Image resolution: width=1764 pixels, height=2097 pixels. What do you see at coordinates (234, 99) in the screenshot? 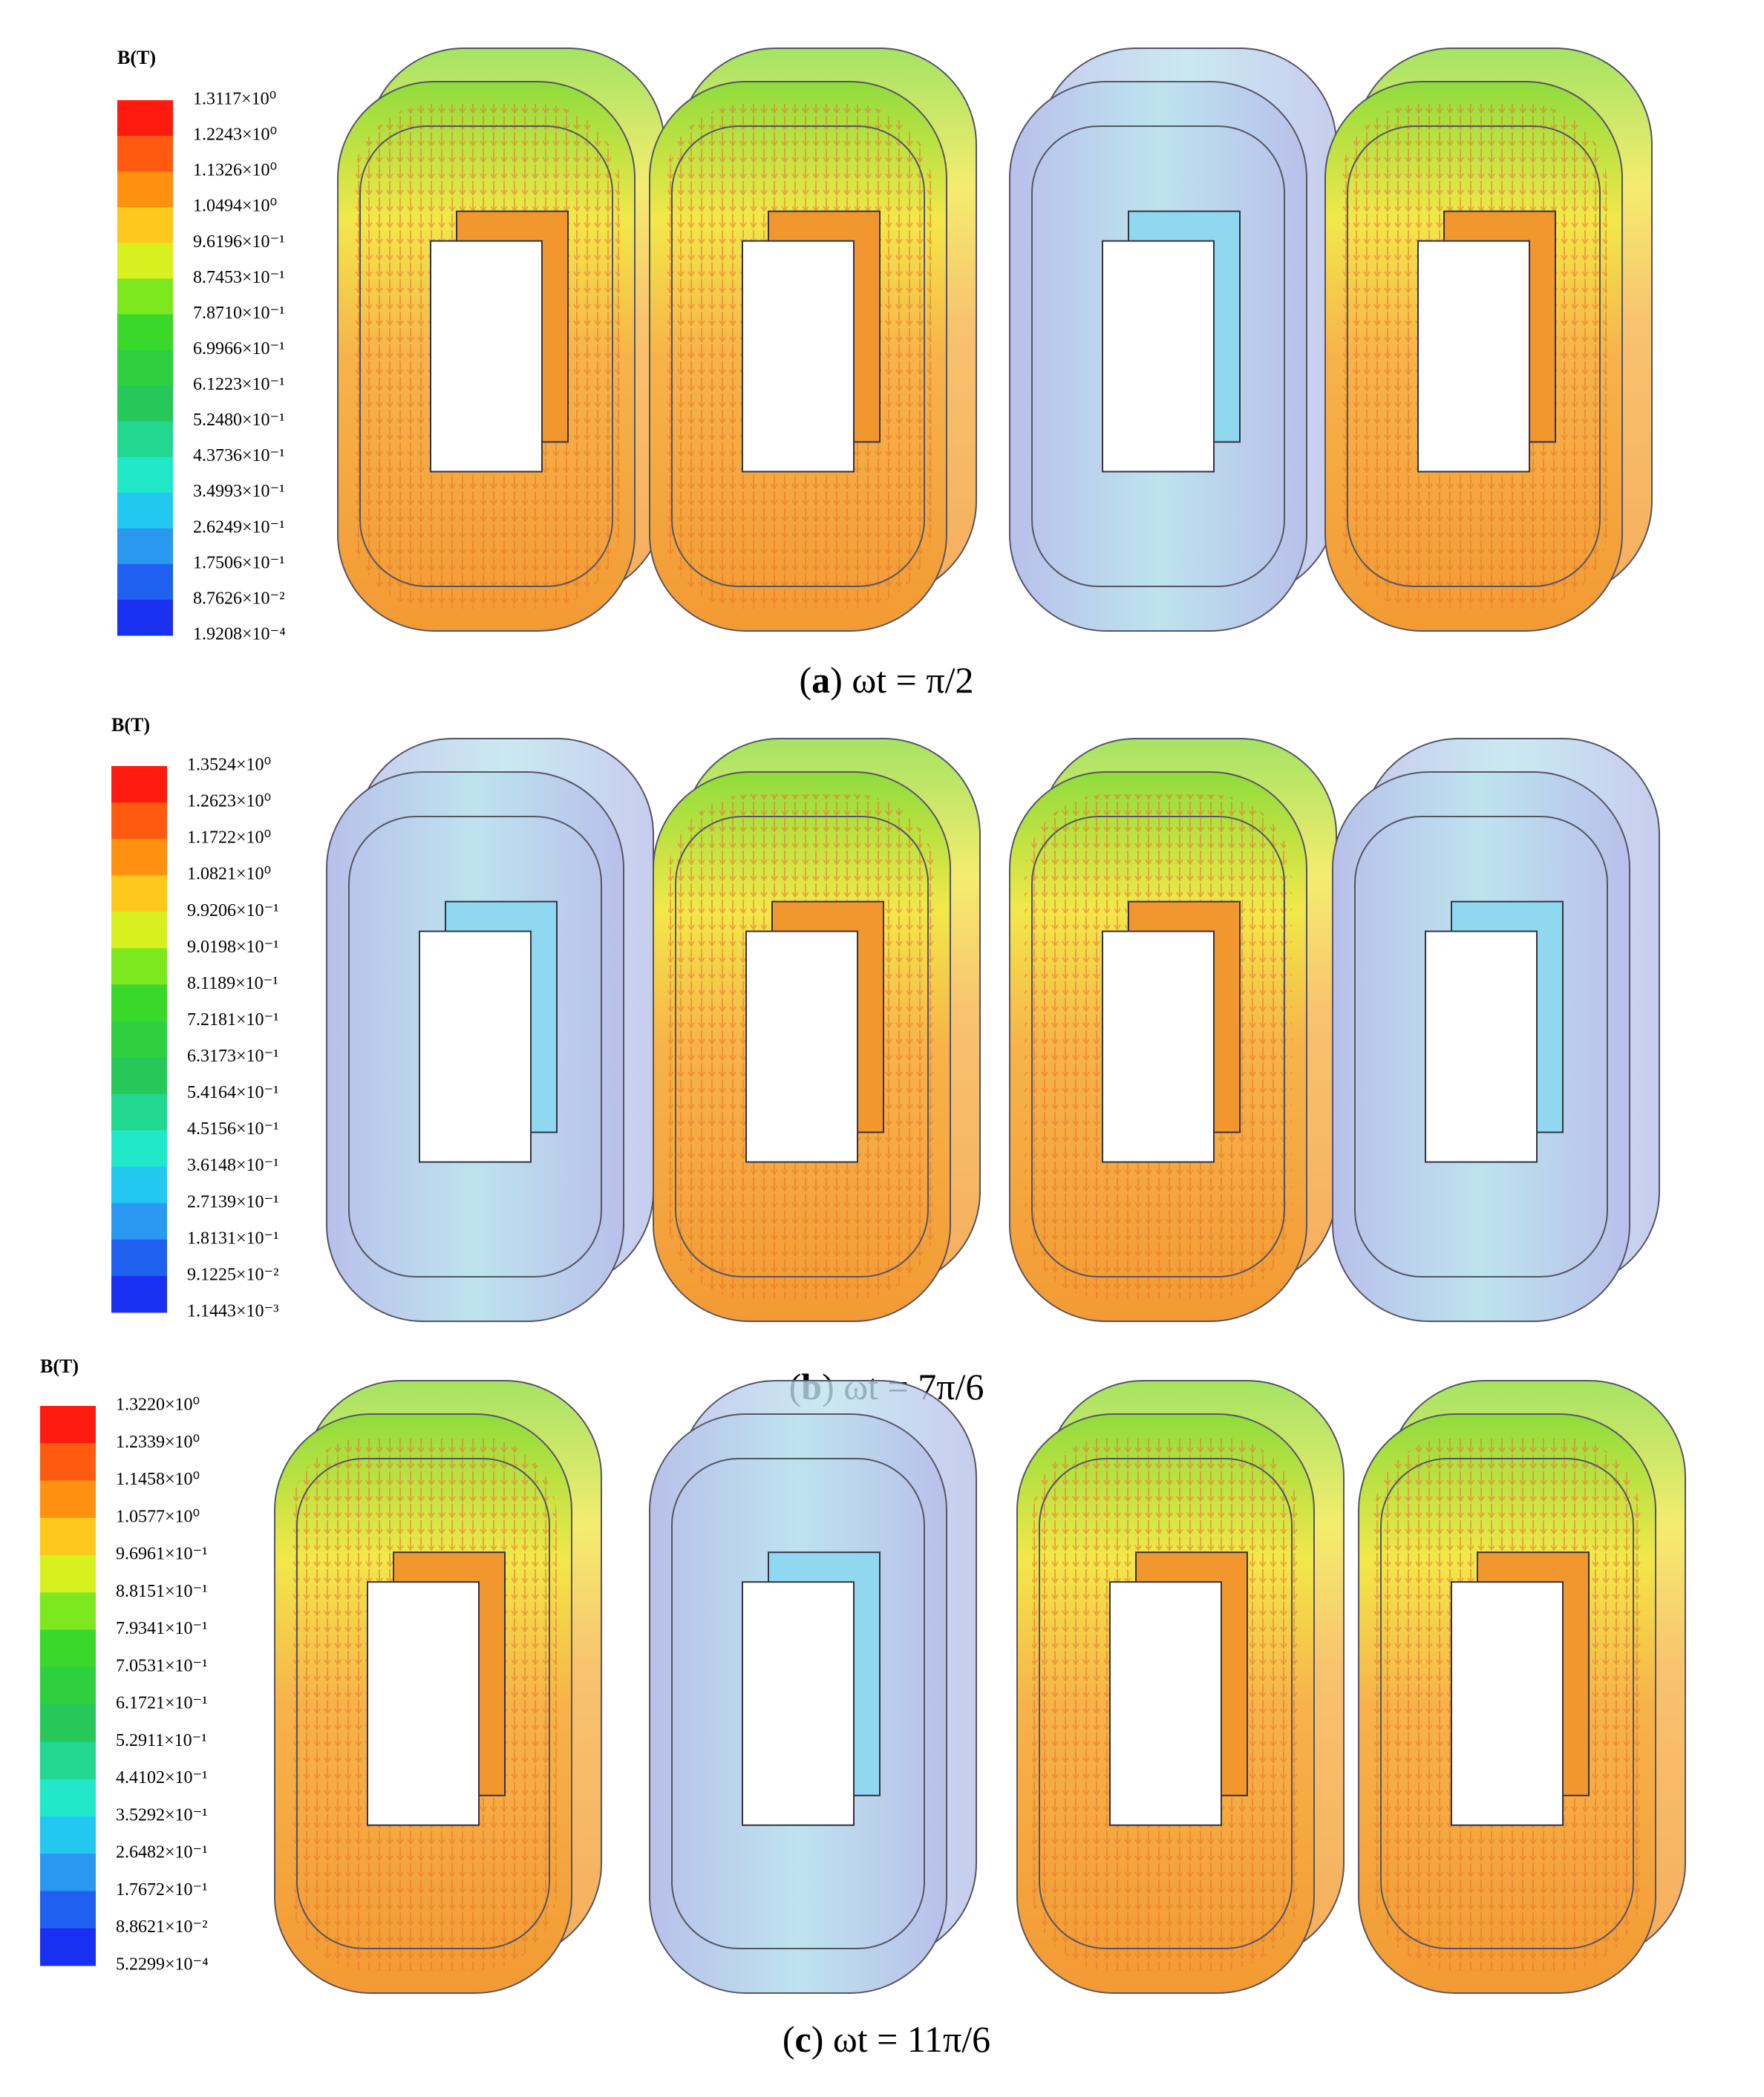
I see `legend-label: 1.3117×10⁰` at bounding box center [234, 99].